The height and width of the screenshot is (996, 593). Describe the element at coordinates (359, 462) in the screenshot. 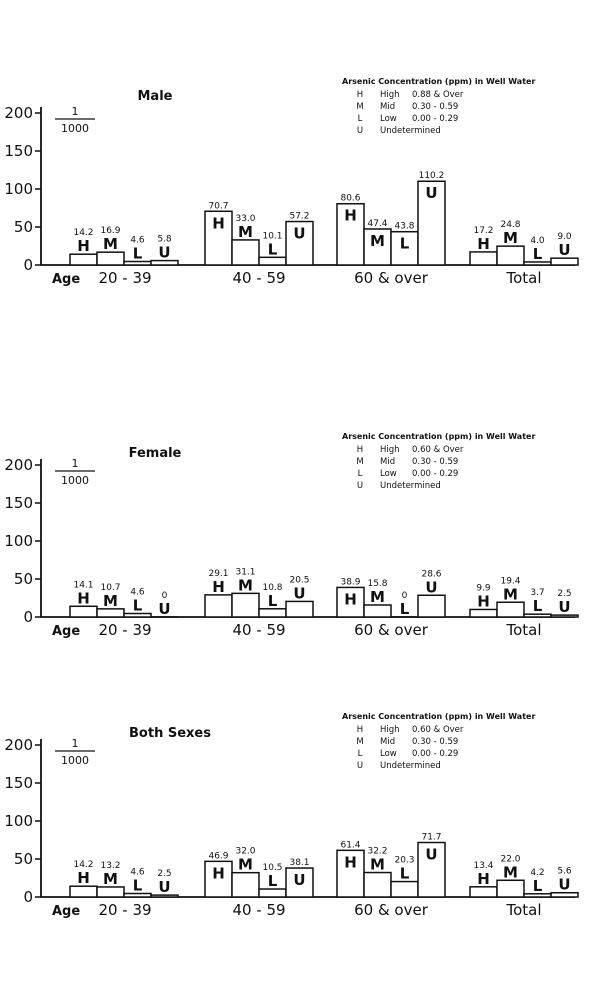

I see `legend-code: M` at that location.